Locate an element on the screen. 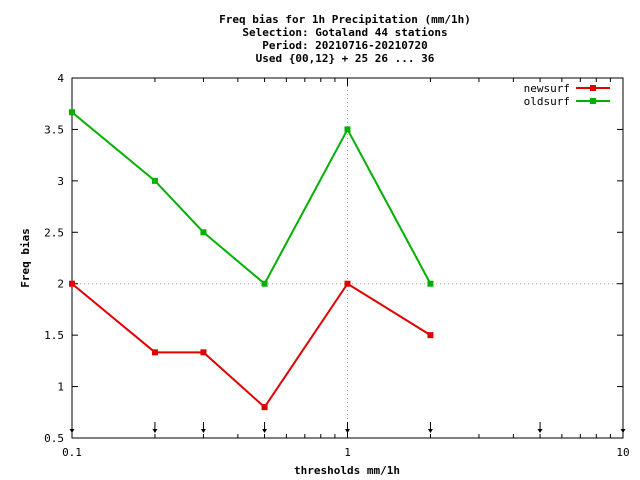  legend-marker-newsurf is located at coordinates (593, 88).